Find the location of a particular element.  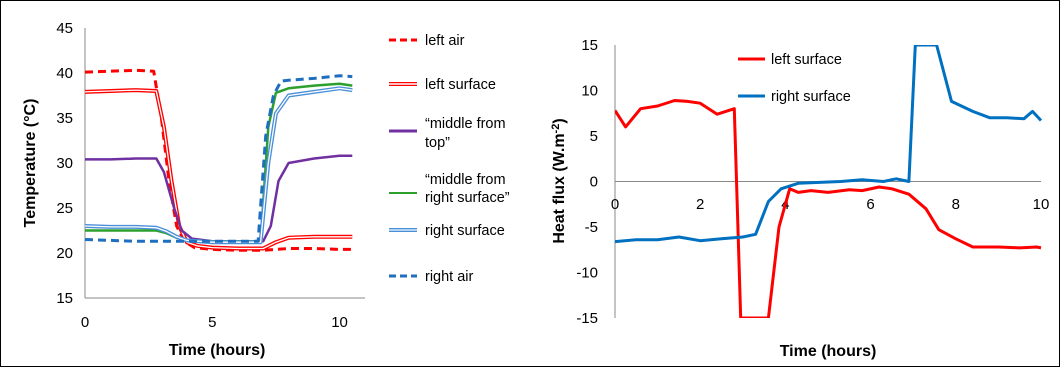

legend-item-left-air: left air is located at coordinates (427, 41).